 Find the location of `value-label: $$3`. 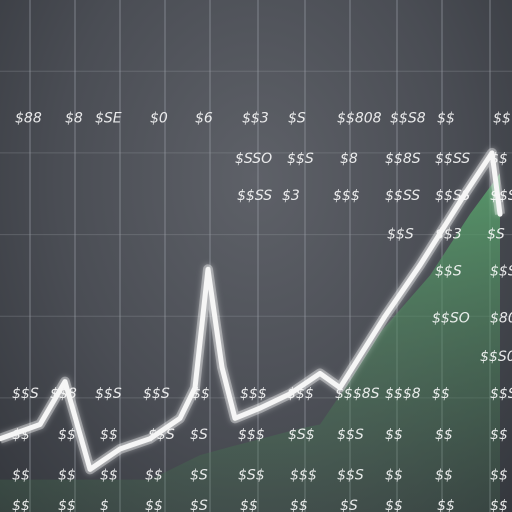

value-label: $$3 is located at coordinates (255, 118).